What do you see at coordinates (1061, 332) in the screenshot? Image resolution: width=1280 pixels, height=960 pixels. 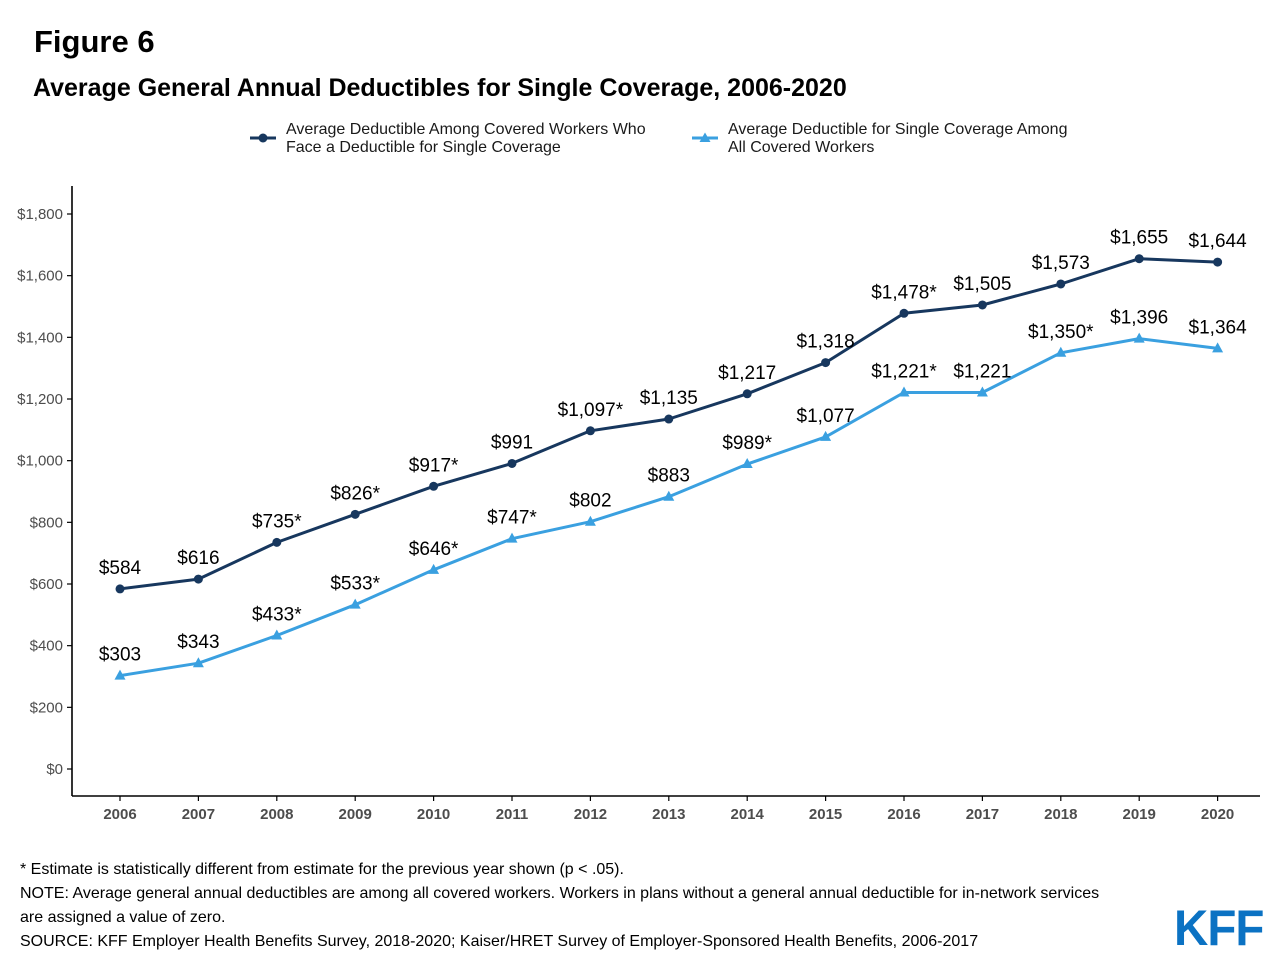 I see `data-label: $1,350*` at bounding box center [1061, 332].